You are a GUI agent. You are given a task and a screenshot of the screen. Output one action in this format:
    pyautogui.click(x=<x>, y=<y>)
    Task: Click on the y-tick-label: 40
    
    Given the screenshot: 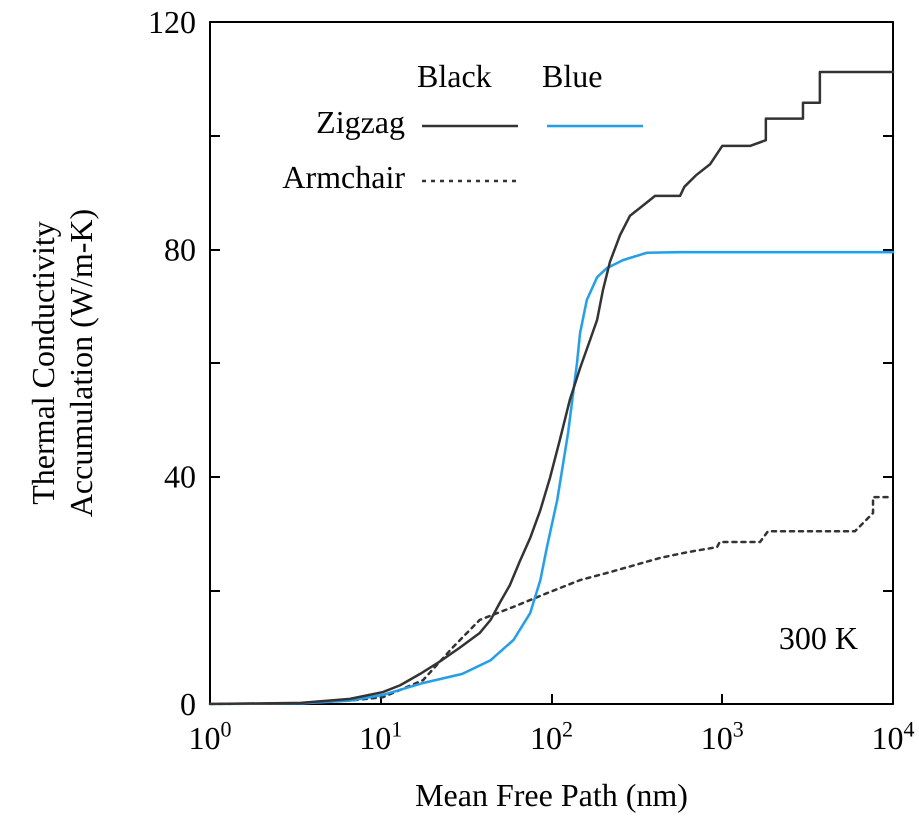 What is the action you would take?
    pyautogui.click(x=180, y=476)
    